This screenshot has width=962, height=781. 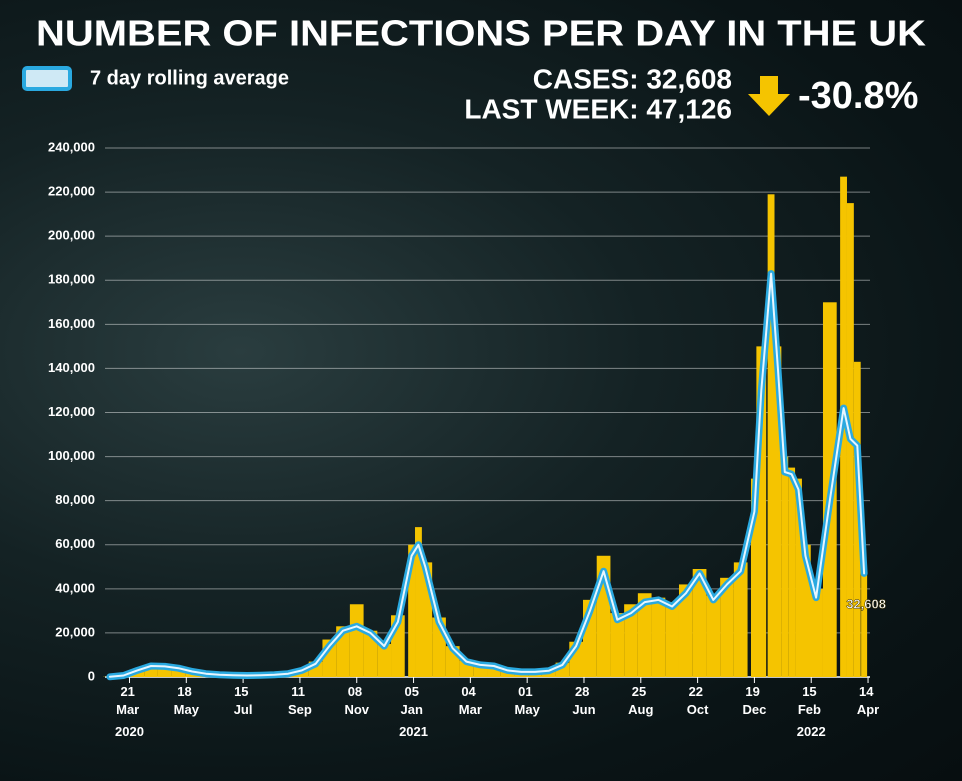 What do you see at coordinates (300, 700) in the screenshot?
I see `x-tick-label: 11 Sep` at bounding box center [300, 700].